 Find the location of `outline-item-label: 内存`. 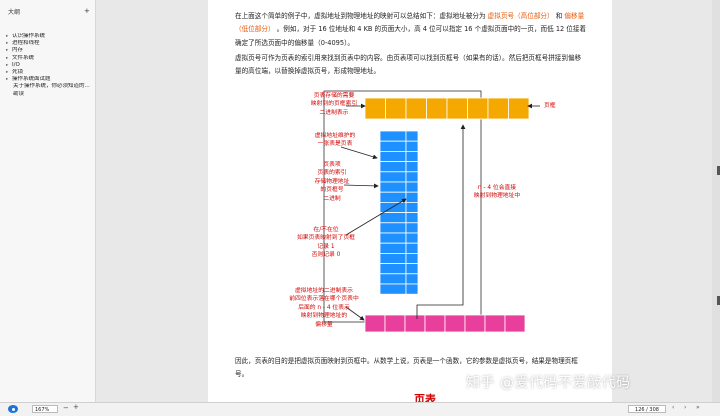

outline-item-label: 内存 is located at coordinates (18, 50).